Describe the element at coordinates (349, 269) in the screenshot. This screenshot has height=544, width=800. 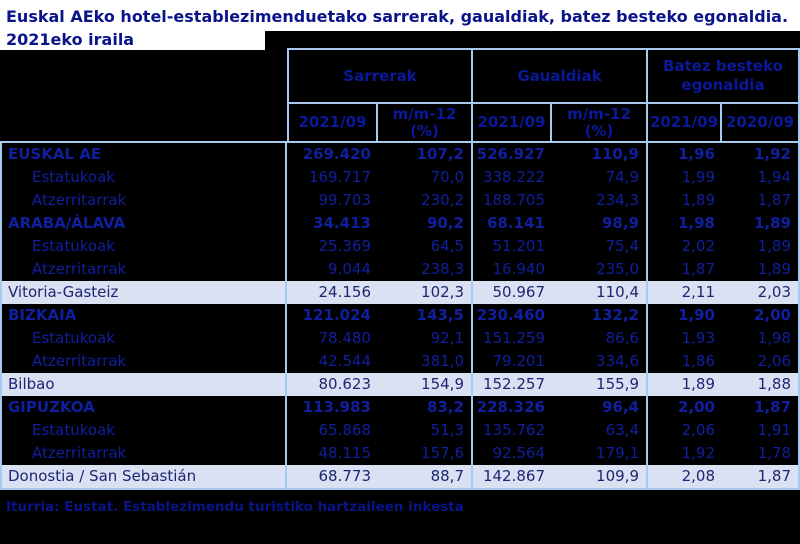
I see `cell-sarrerak-2021-09: 9.044` at that location.